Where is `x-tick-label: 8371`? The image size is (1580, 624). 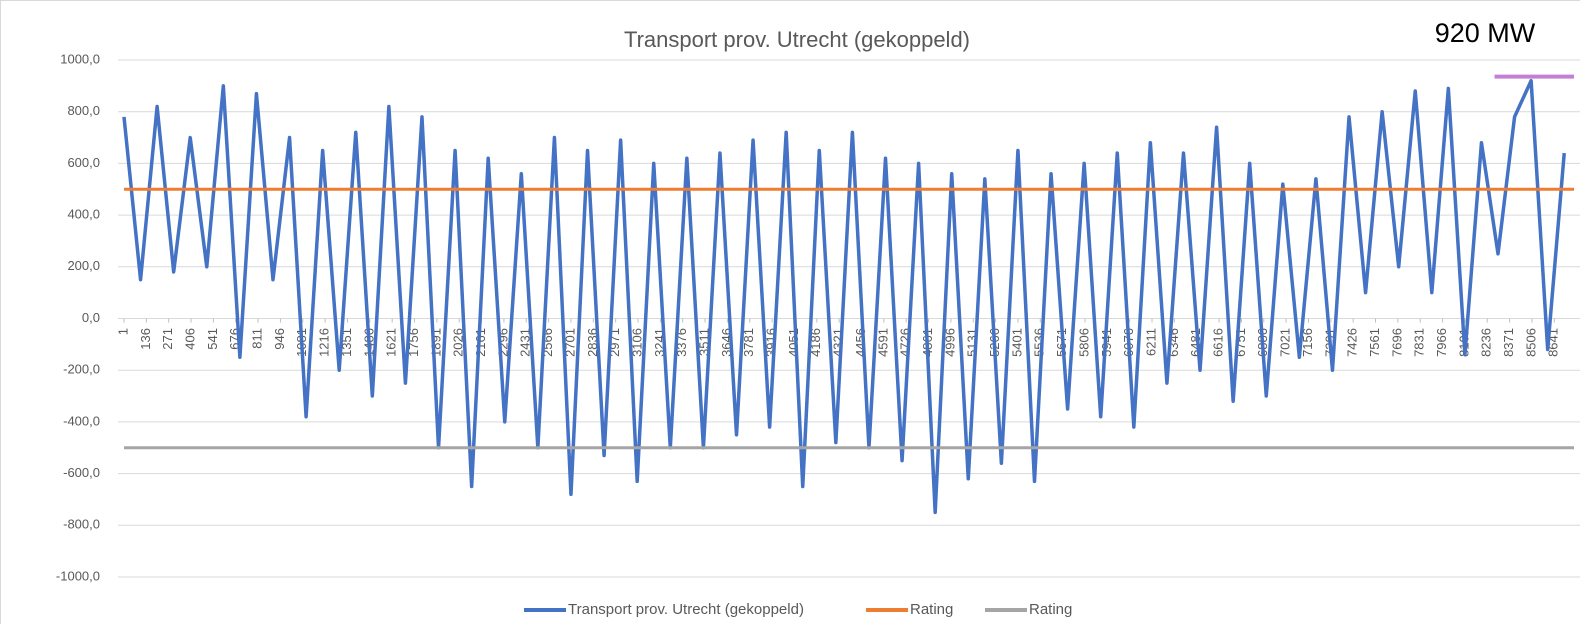
x-tick-label: 8371 is located at coordinates (1508, 342).